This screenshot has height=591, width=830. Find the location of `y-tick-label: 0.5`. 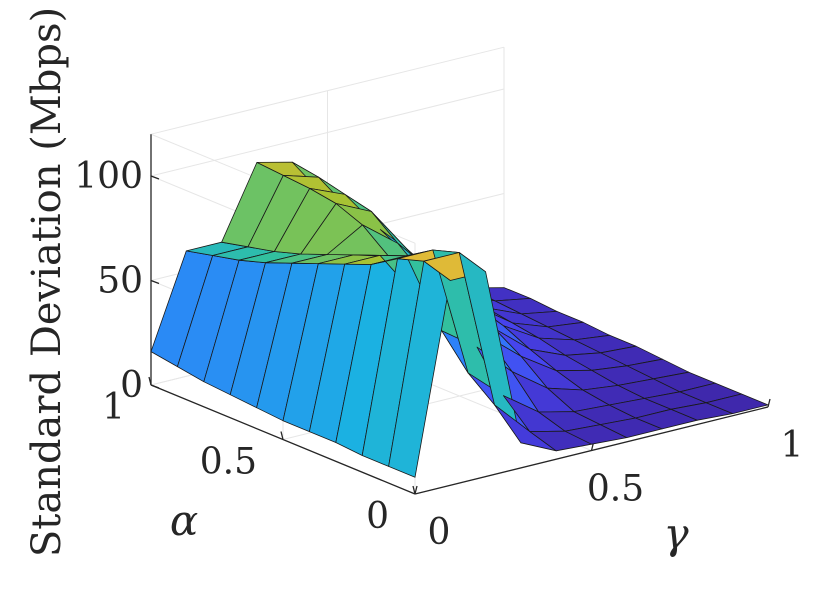

y-tick-label: 0.5 is located at coordinates (228, 462).